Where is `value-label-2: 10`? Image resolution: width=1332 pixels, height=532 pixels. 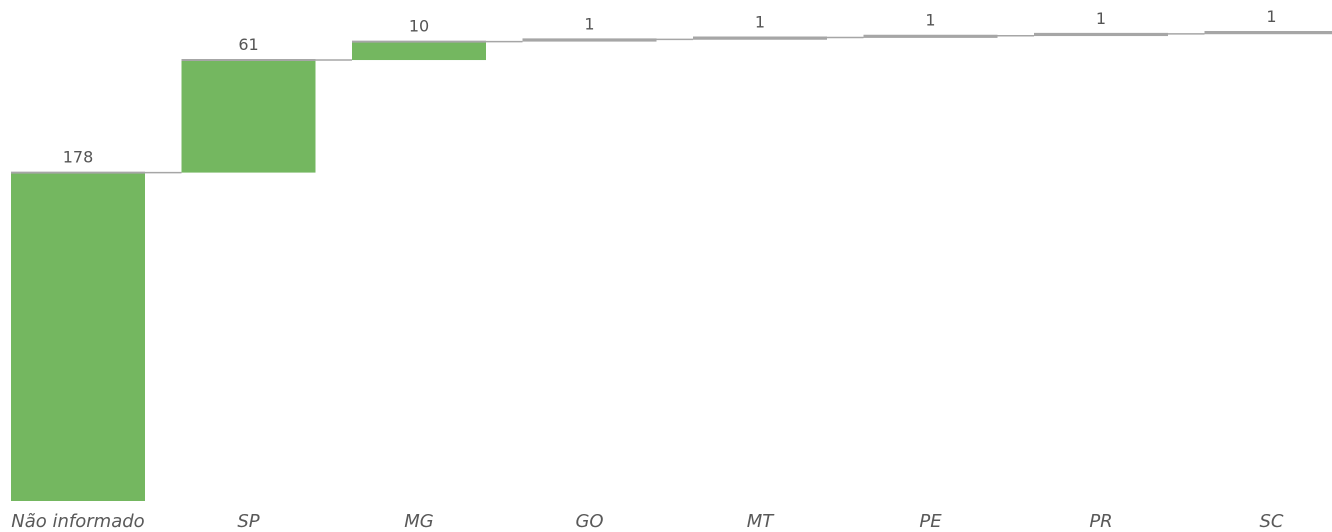
value-label-2: 10 is located at coordinates (419, 26).